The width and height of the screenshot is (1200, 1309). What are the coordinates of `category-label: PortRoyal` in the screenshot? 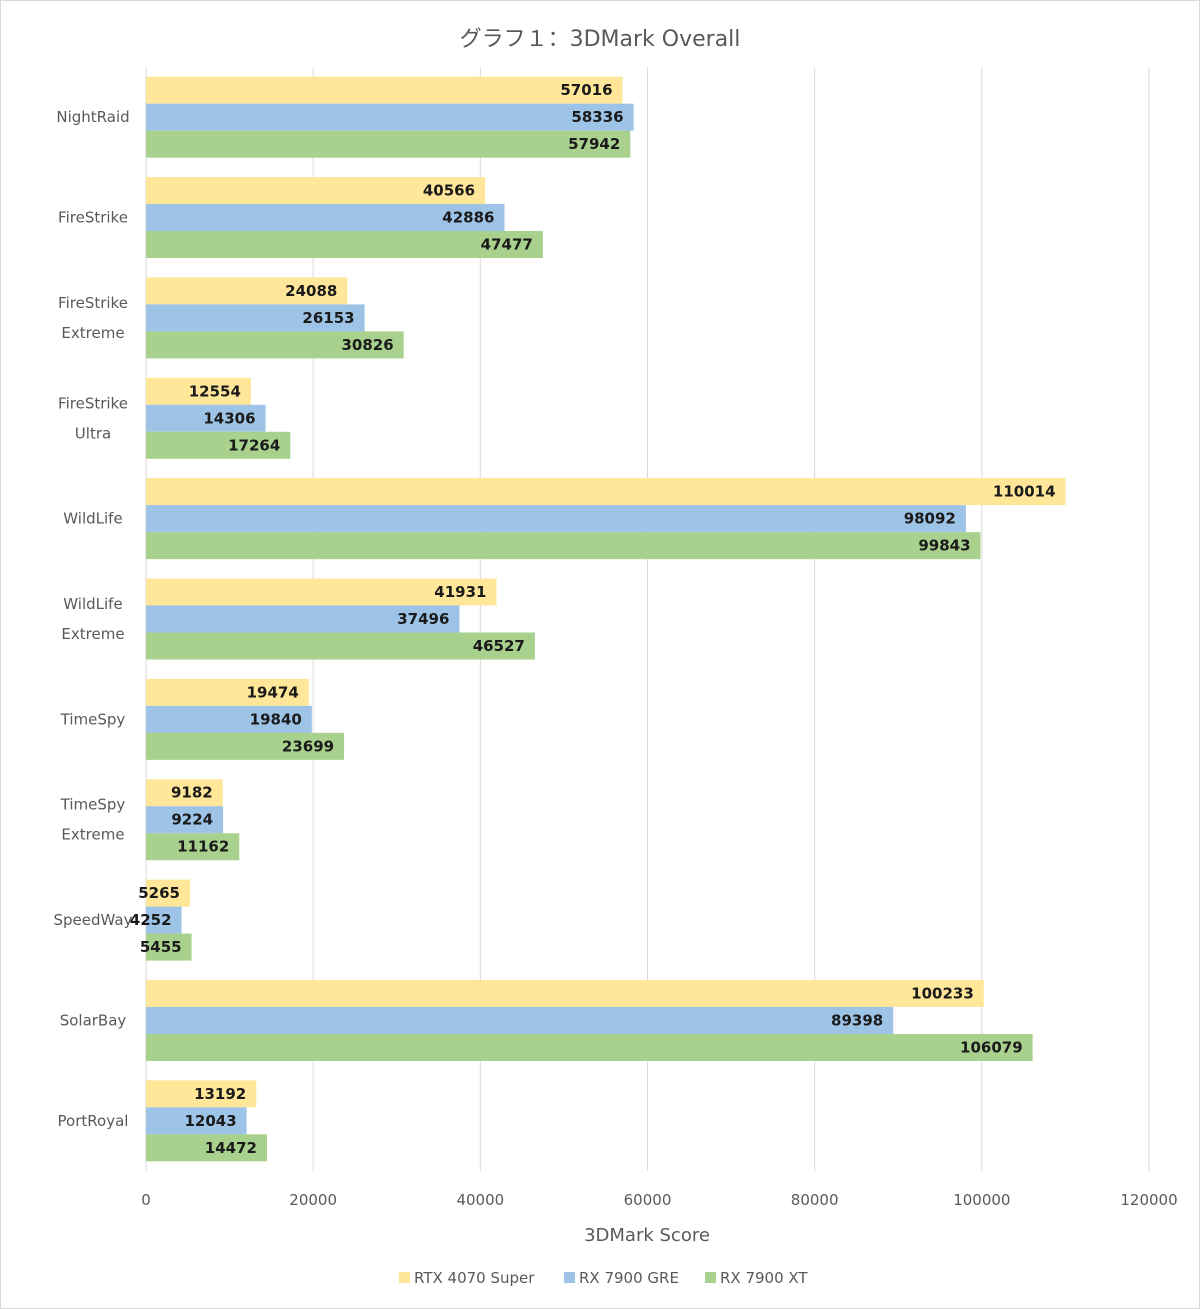 It's located at (93, 1121).